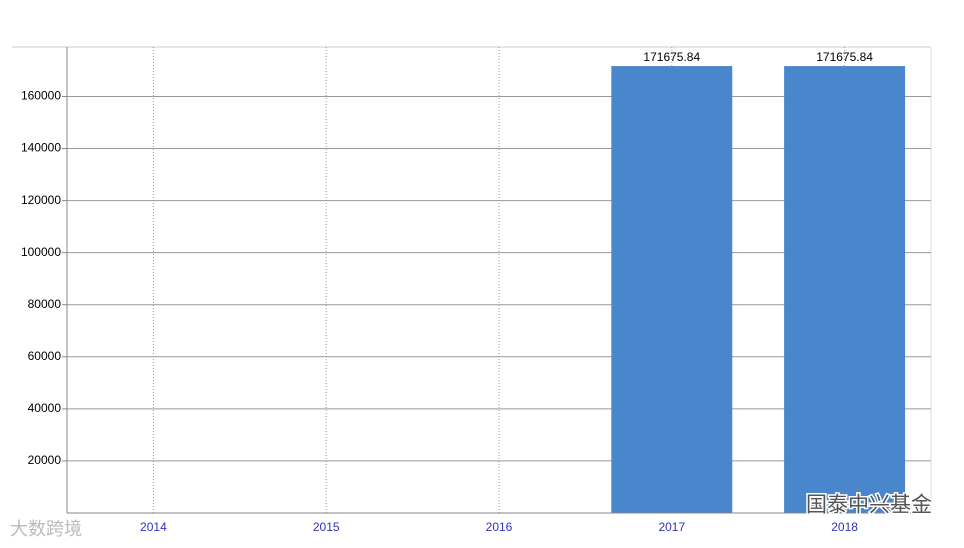  I want to click on y-tick-label: 60000, so click(45, 356).